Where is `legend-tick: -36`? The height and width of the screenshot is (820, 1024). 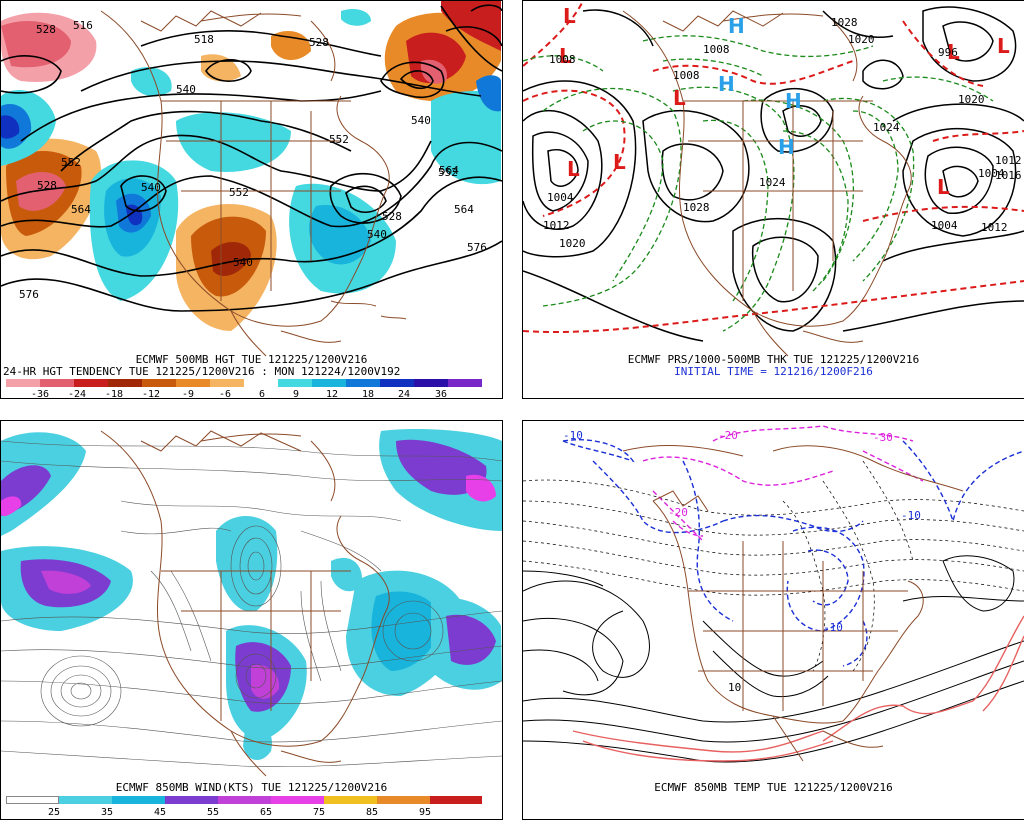
legend-tick: -36 is located at coordinates (40, 394).